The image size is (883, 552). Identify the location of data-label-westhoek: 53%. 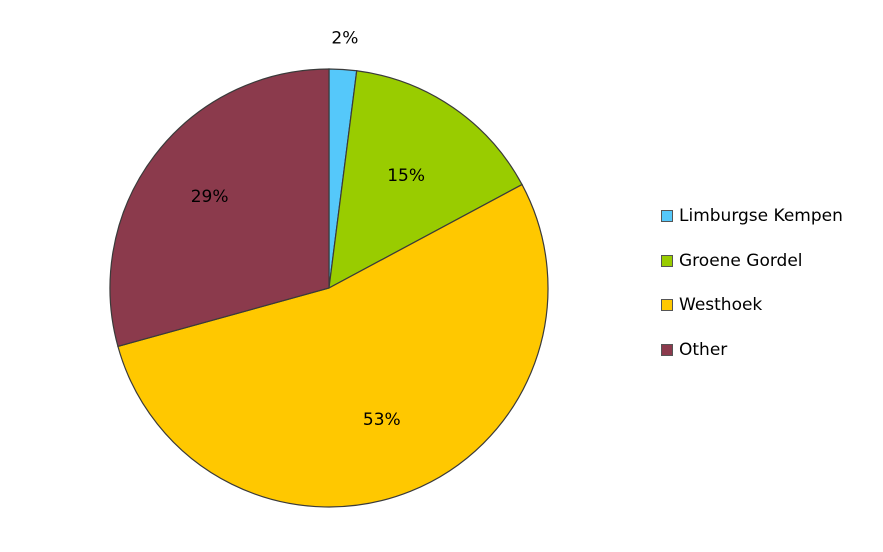
(382, 420).